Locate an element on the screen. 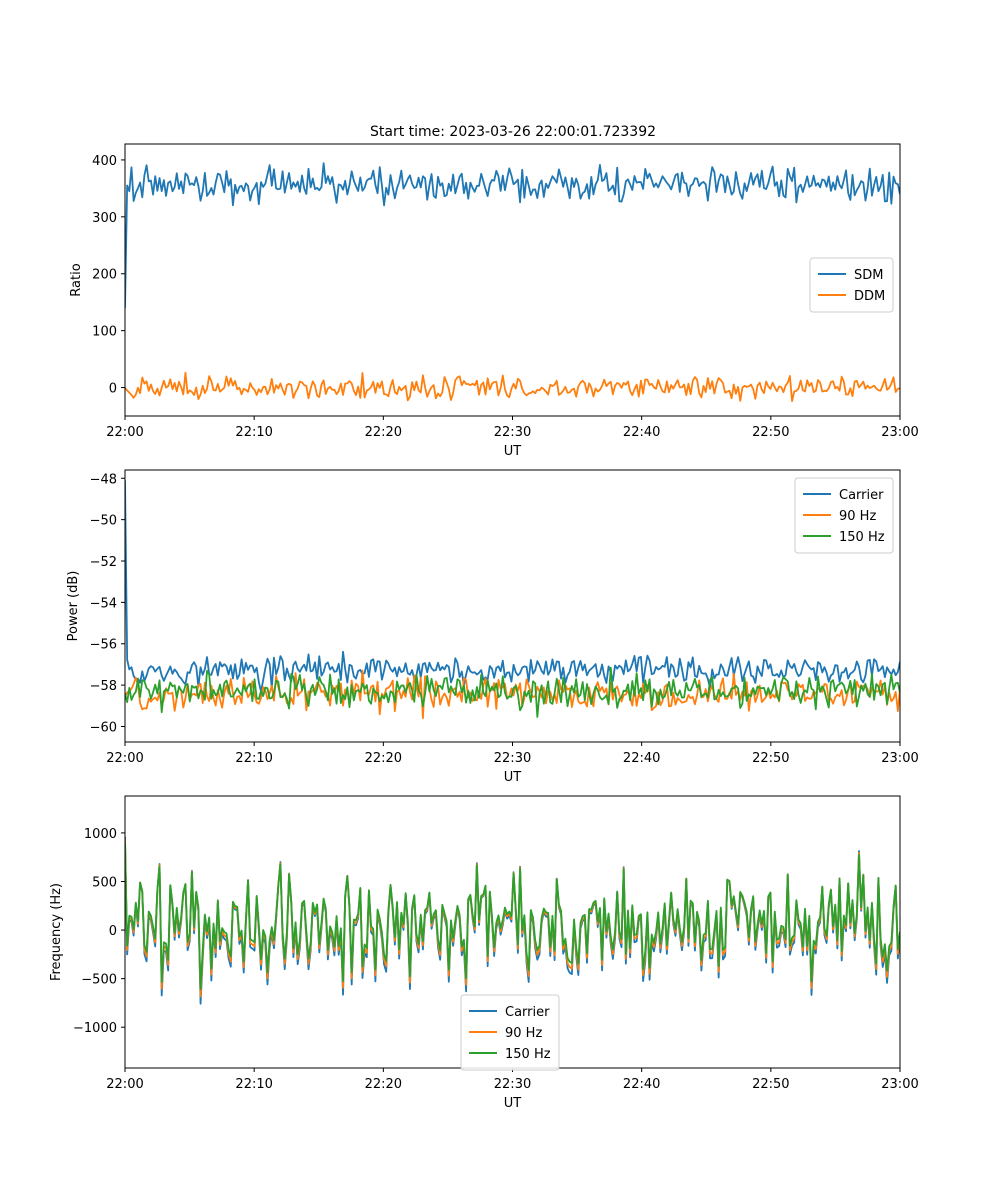  series-group is located at coordinates (512, 920).